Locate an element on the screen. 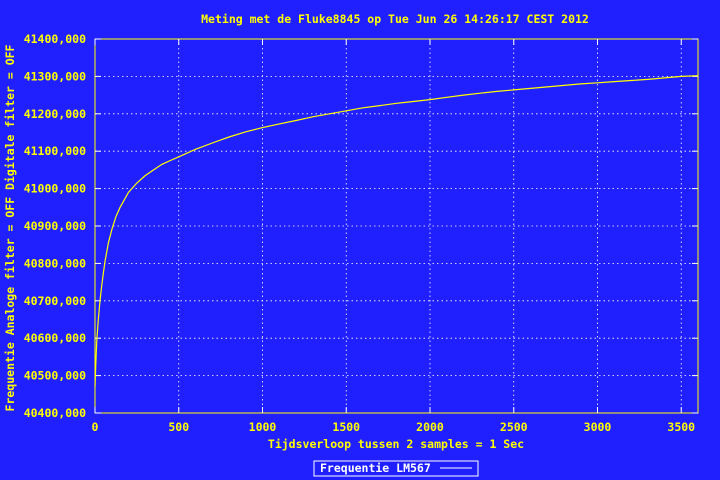 The width and height of the screenshot is (720, 480). y-tick-label: 41400,000 is located at coordinates (55, 39).